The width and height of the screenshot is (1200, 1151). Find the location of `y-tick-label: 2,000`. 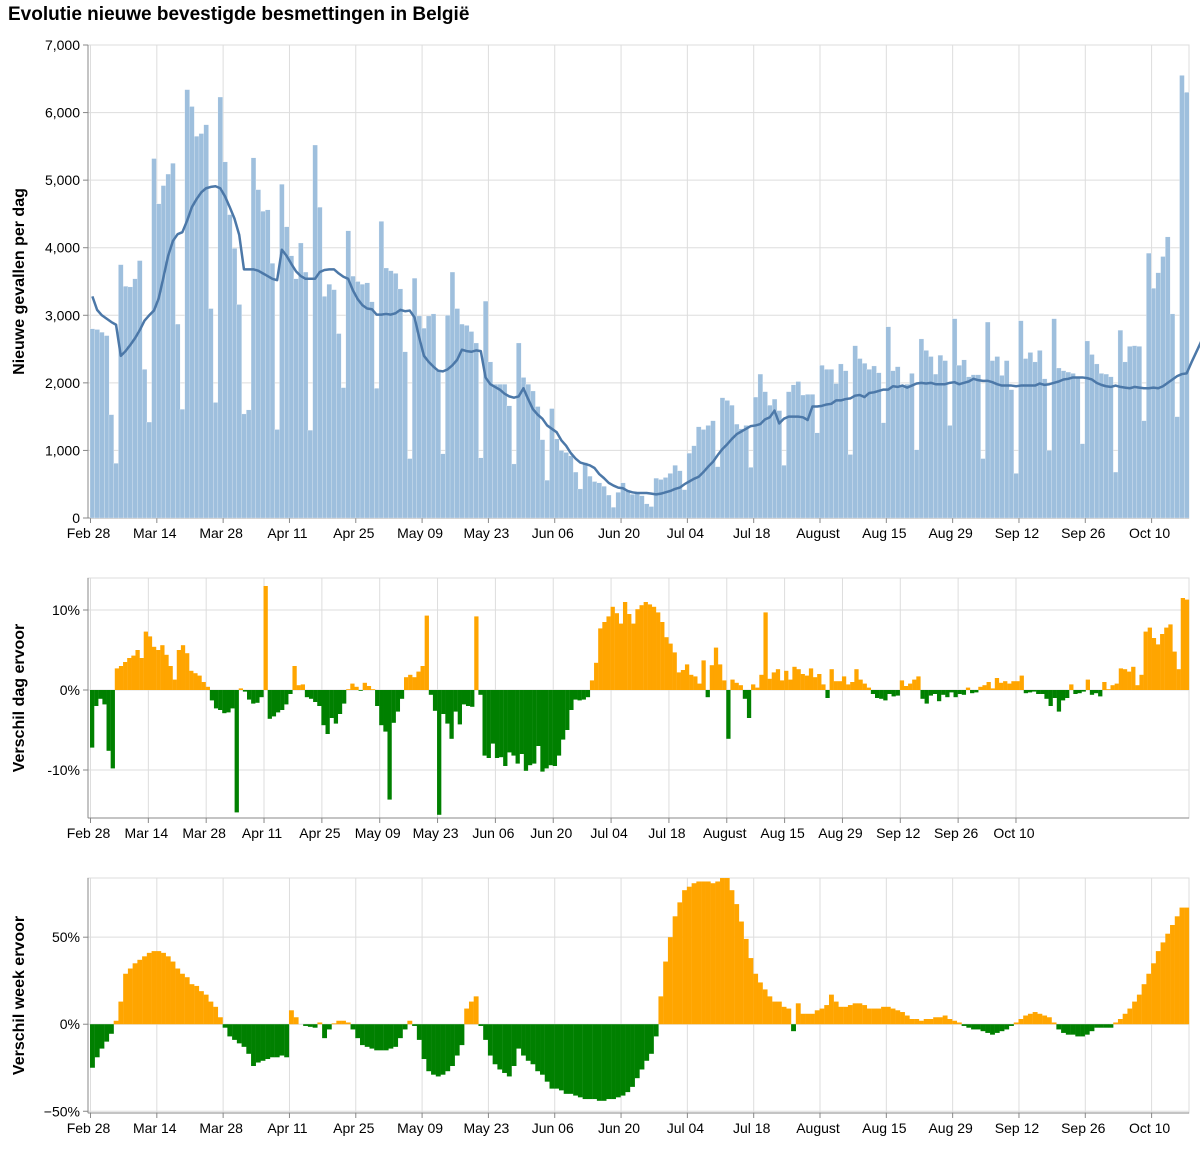

y-tick-label: 2,000 is located at coordinates (62, 383).